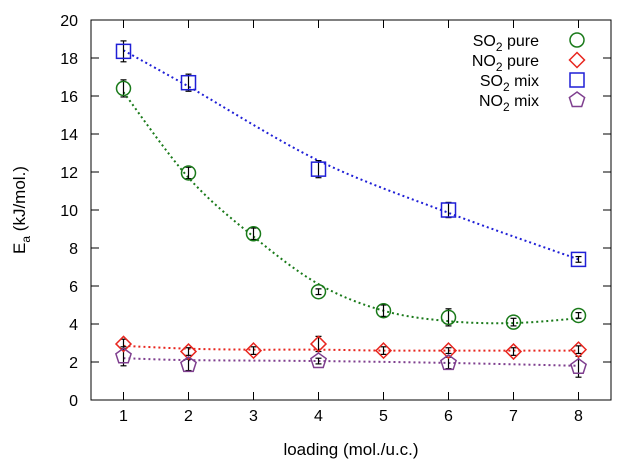 The width and height of the screenshot is (621, 461). Describe the element at coordinates (123, 416) in the screenshot. I see `x-tick-label: 1` at that location.